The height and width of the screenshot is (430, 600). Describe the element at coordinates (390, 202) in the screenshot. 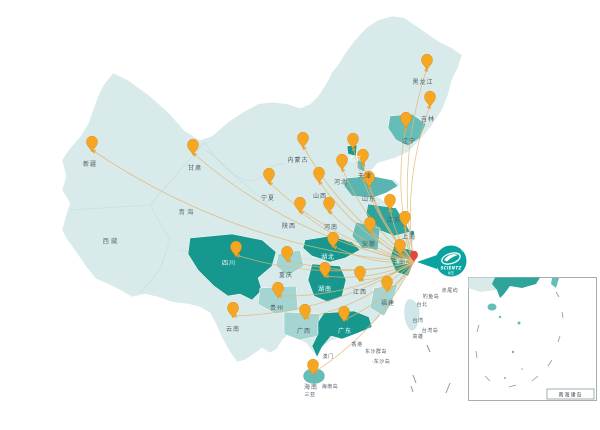

I see `map-pin-江苏` at that location.